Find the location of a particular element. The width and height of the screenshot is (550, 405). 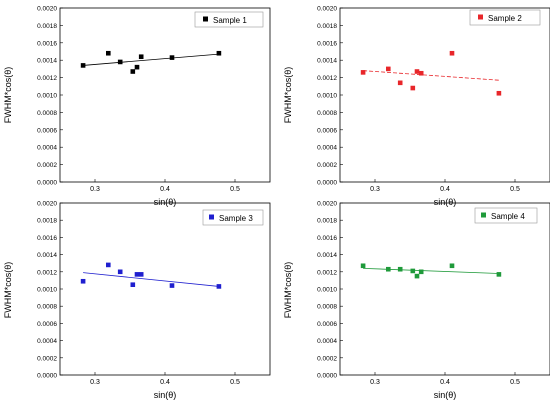

legend-label: Sample 2 is located at coordinates (505, 18).